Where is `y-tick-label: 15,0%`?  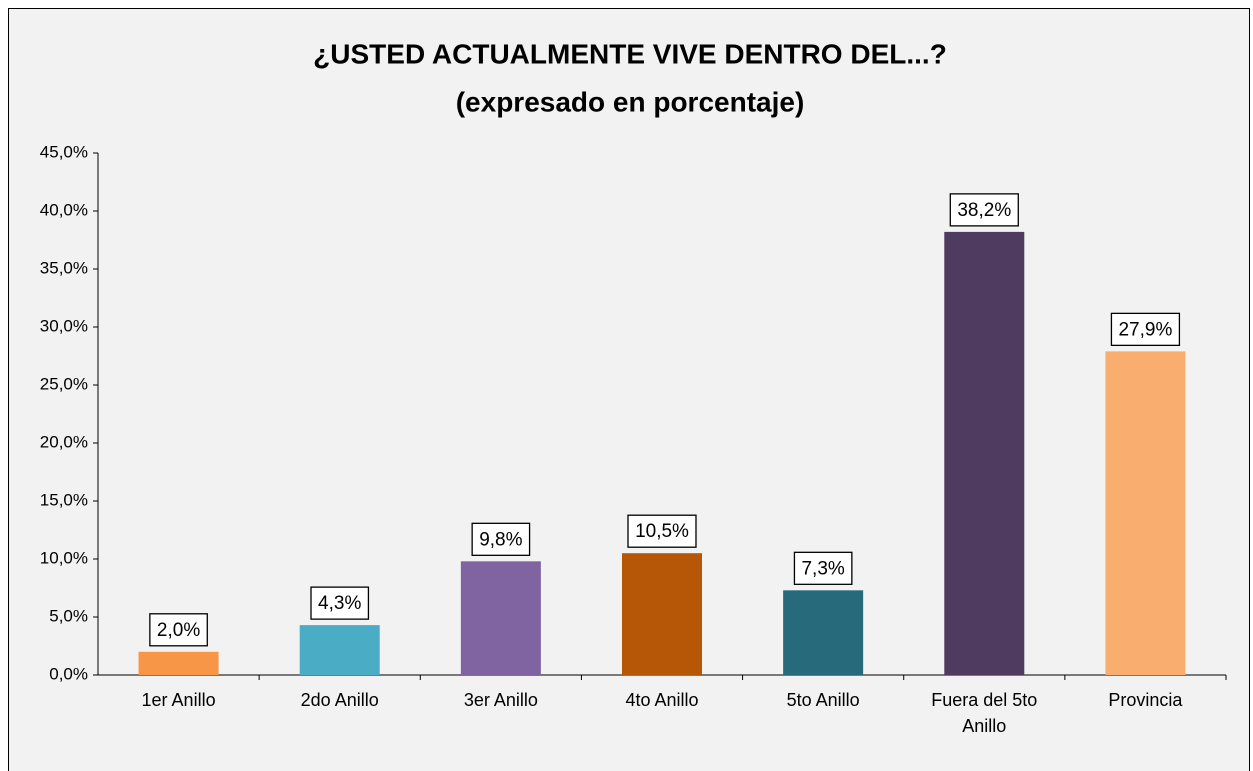 y-tick-label: 15,0% is located at coordinates (64, 499).